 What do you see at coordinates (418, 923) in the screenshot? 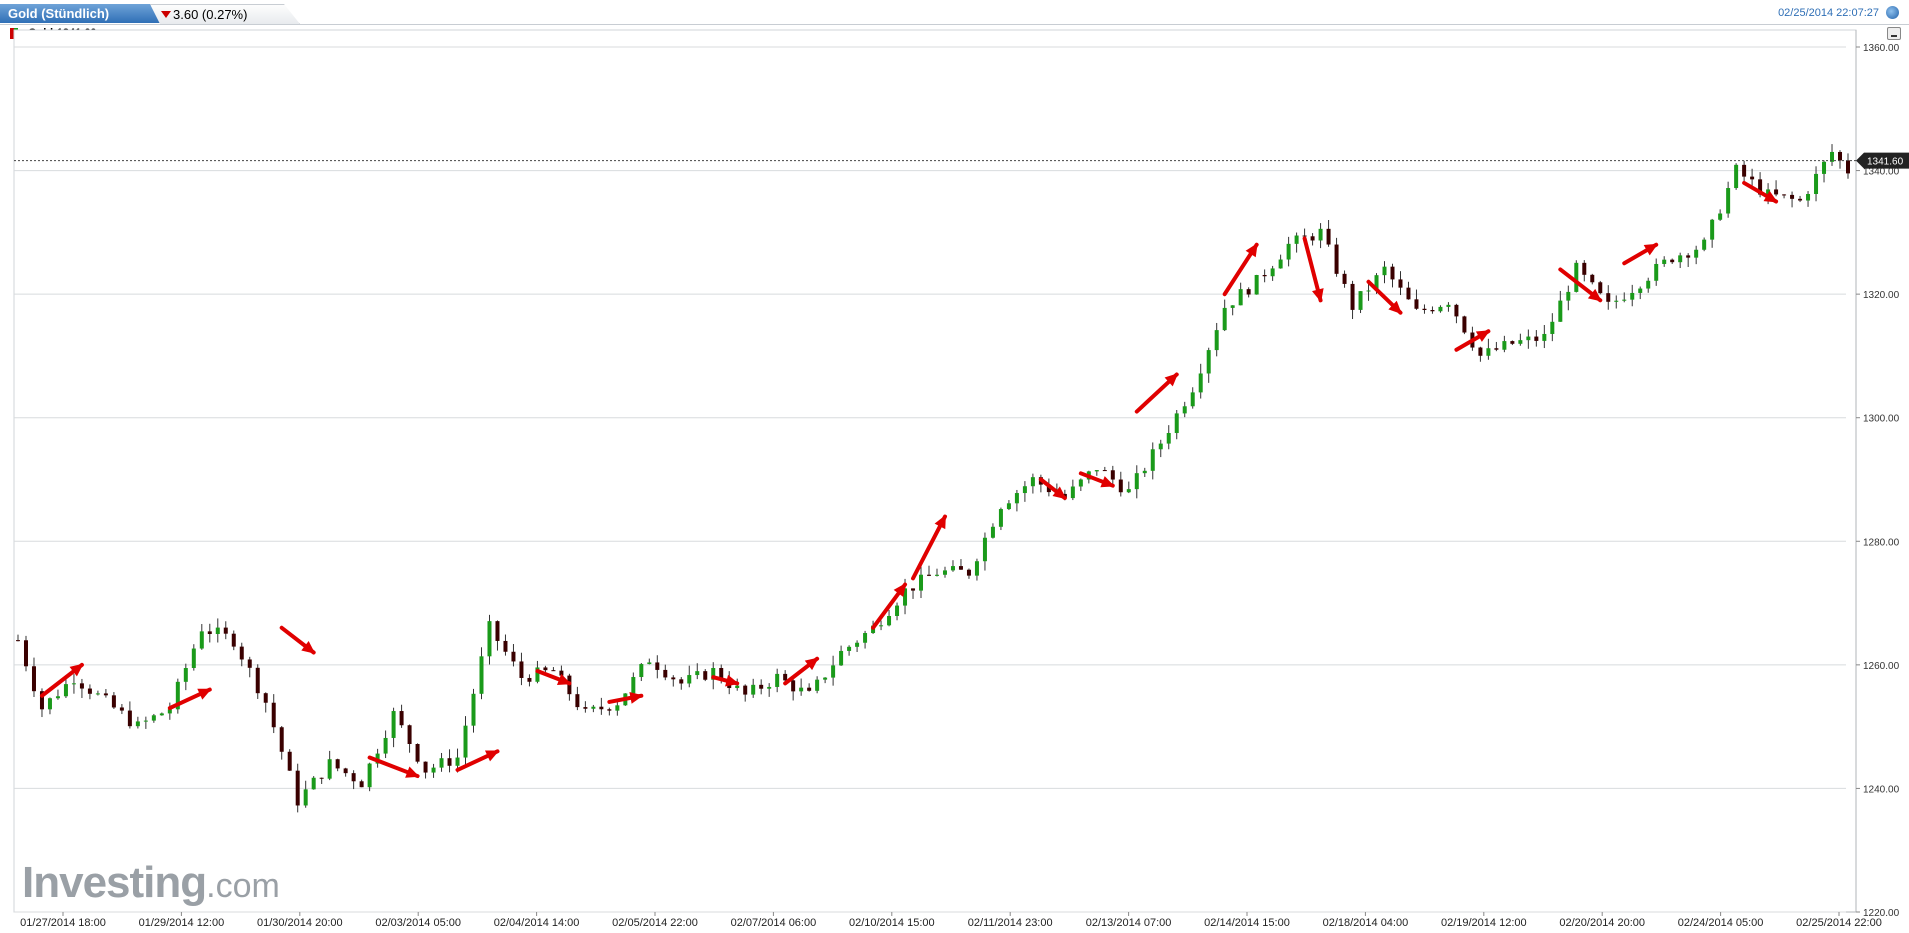
I see `x-tick-label: 02/03/2014 05:00` at bounding box center [418, 923].